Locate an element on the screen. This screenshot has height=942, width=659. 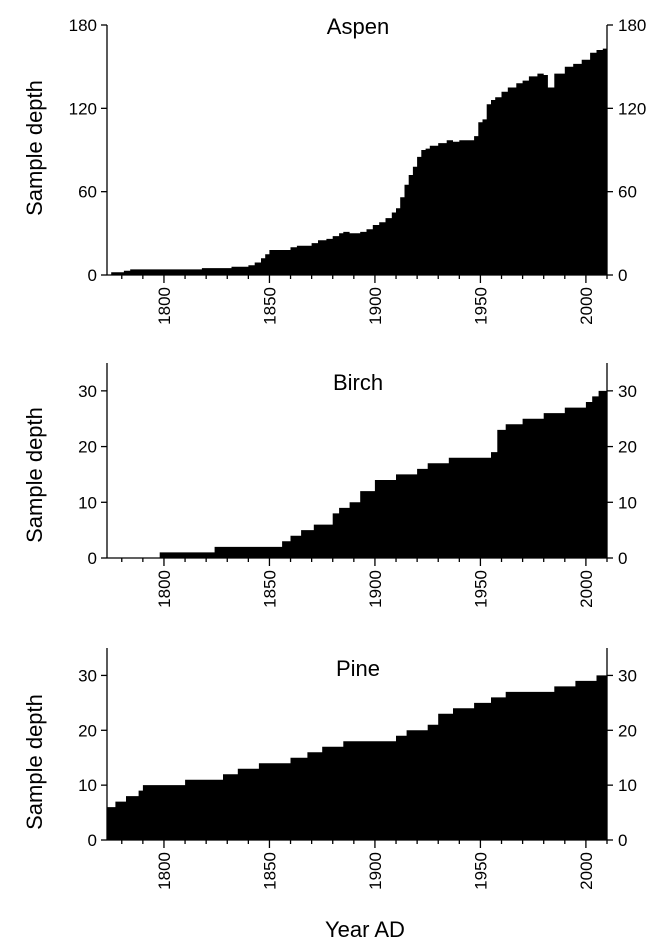
pine-xtick-label: 1800 is located at coordinates (164, 871).